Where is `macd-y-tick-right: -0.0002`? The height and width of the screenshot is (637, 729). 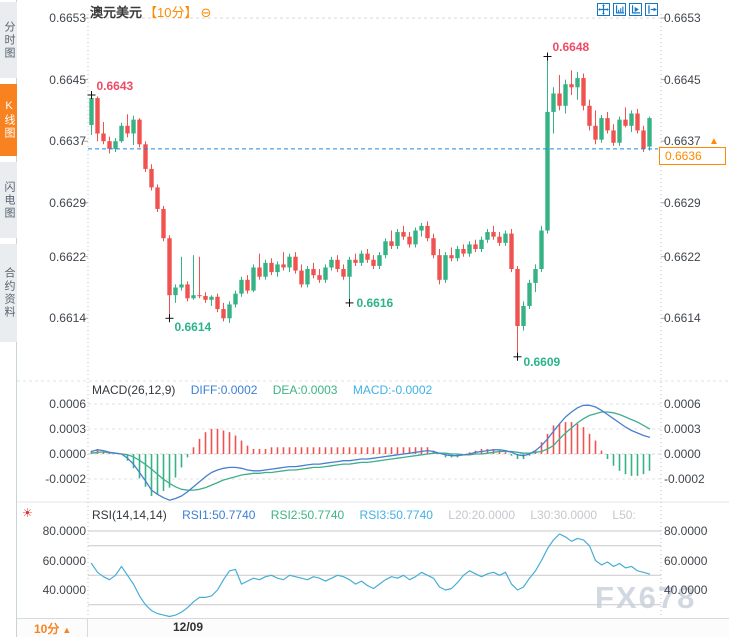 macd-y-tick-right: -0.0002 is located at coordinates (684, 479).